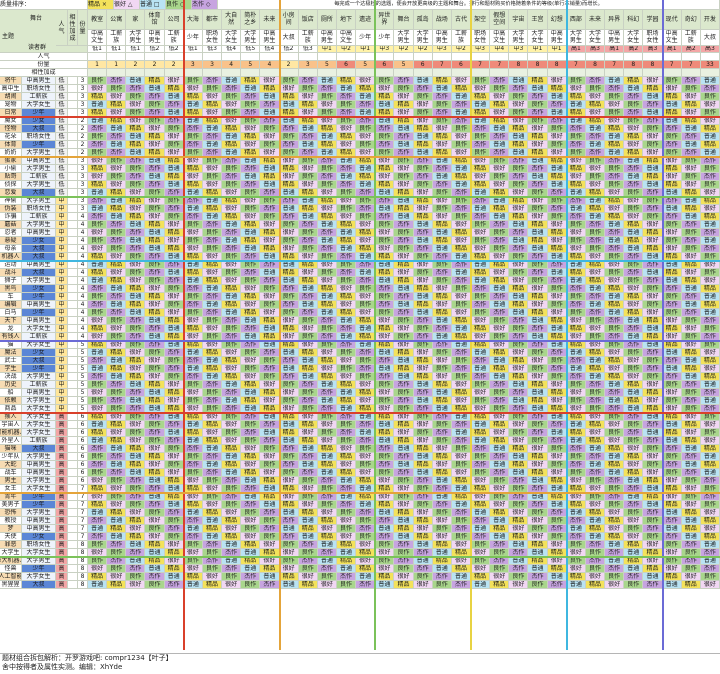  I want to click on grade-55-17: 精品, so click(423, 521).